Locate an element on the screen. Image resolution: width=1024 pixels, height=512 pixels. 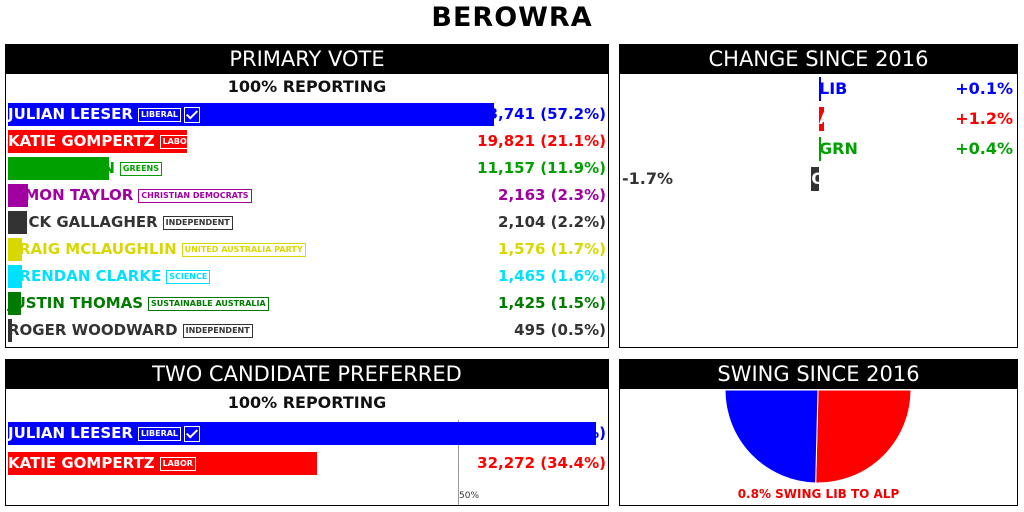
primary-party-badge: SCIENCE is located at coordinates (188, 276).